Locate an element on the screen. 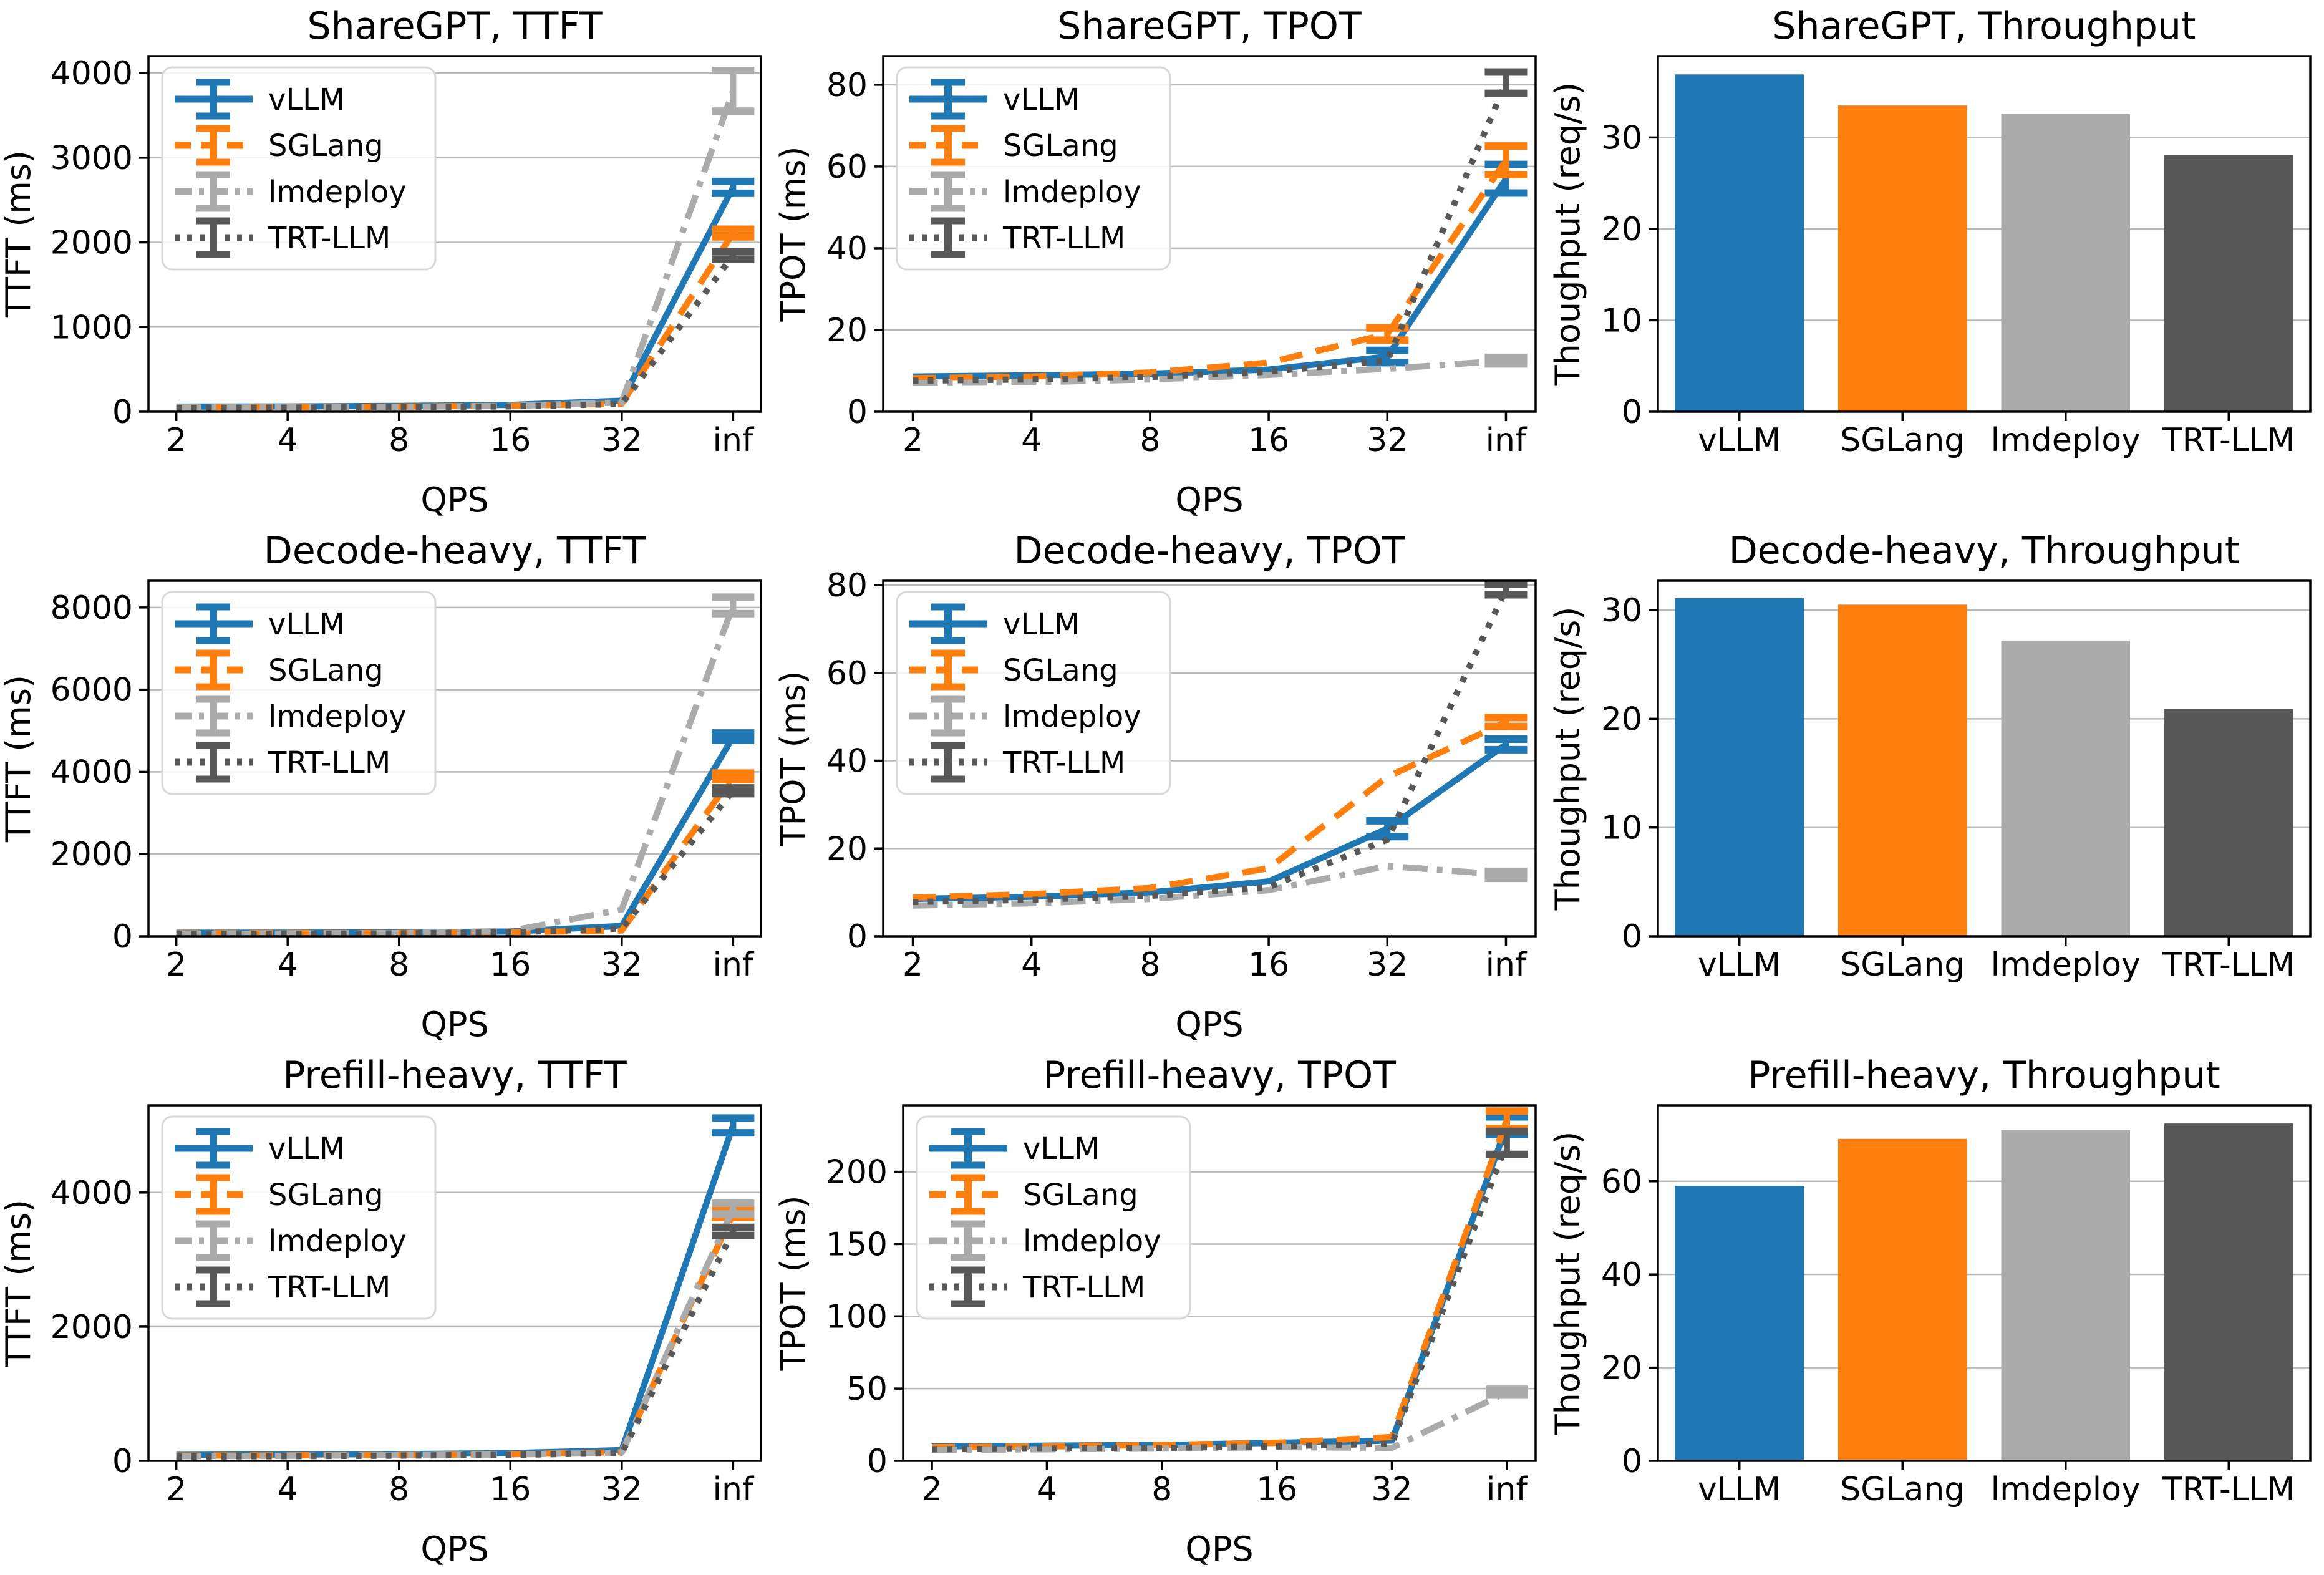  y-tick-label: 1000 is located at coordinates (92, 327).